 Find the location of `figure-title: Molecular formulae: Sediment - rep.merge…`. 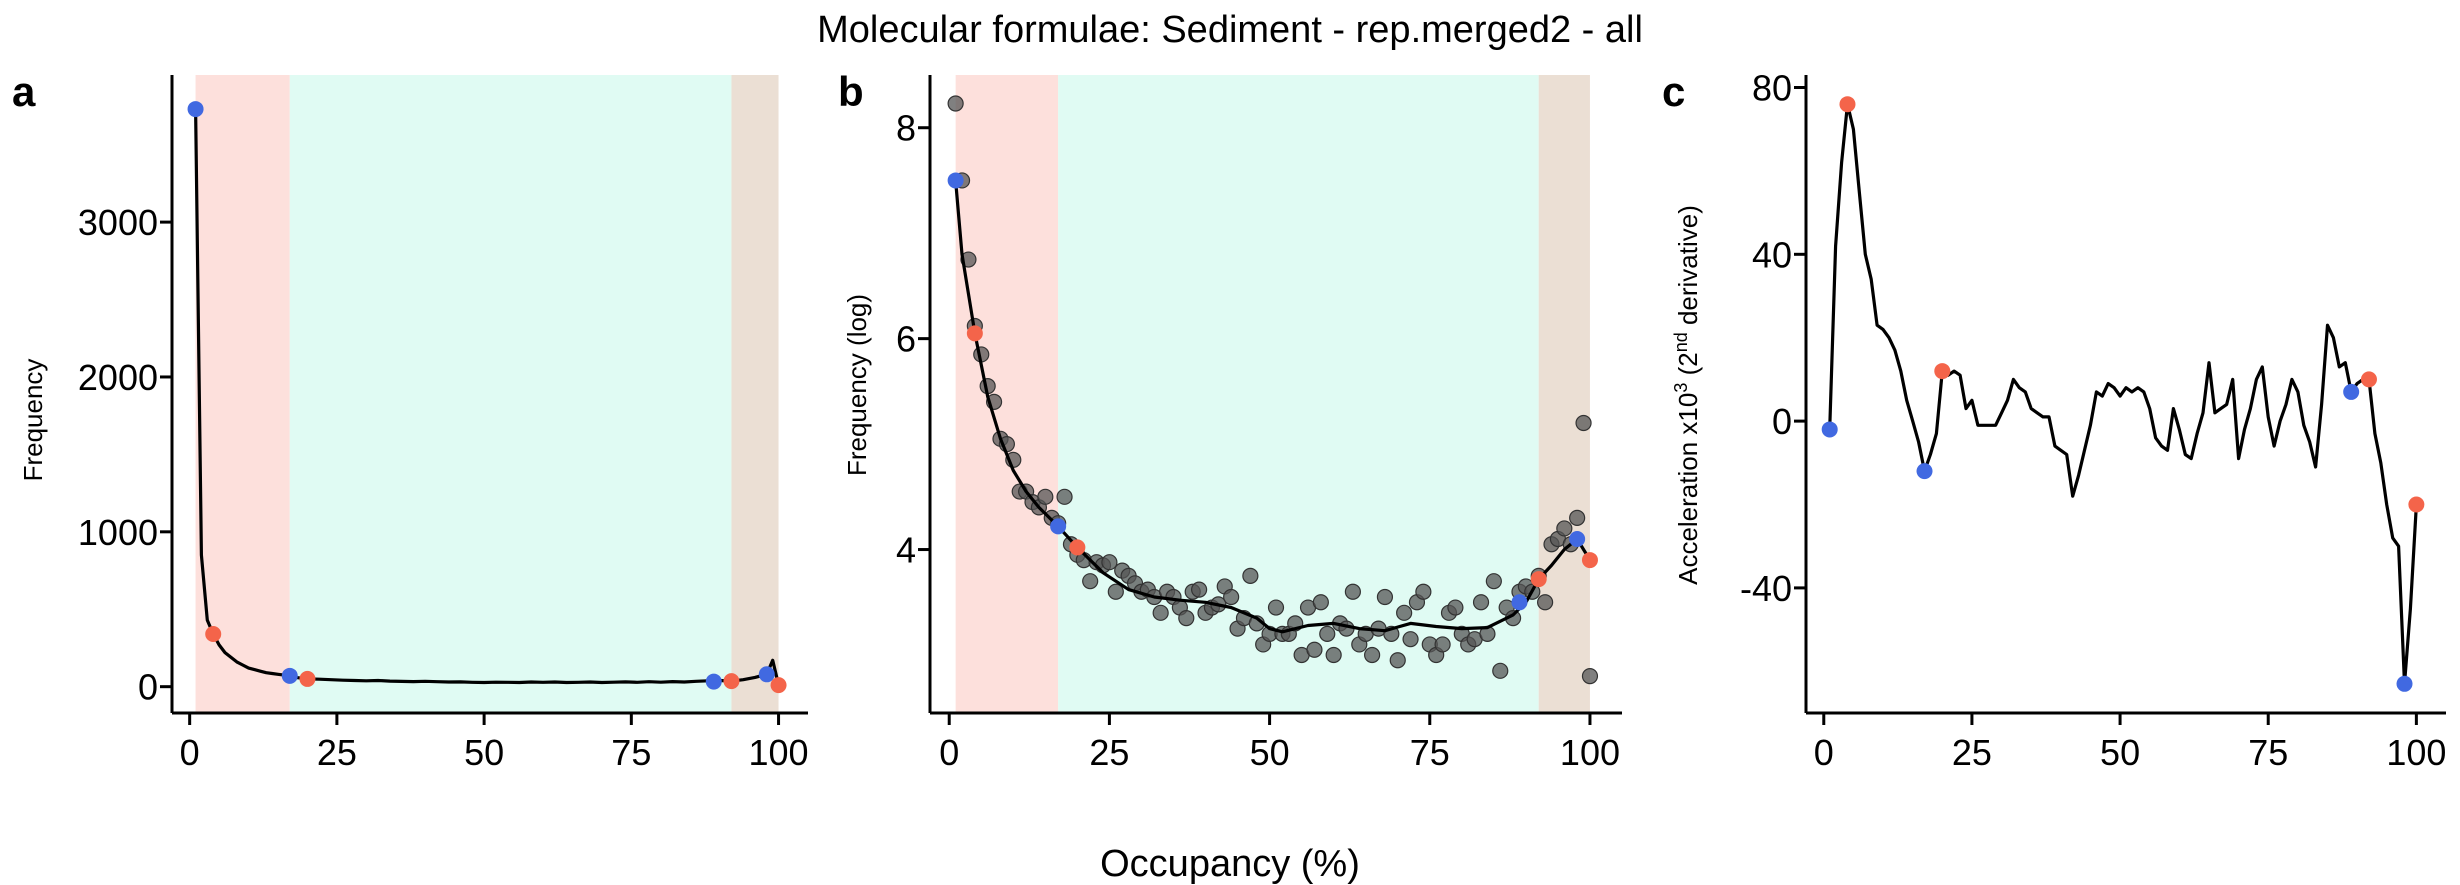

figure-title: Molecular formulae: Sediment - rep.merge… is located at coordinates (1230, 30).